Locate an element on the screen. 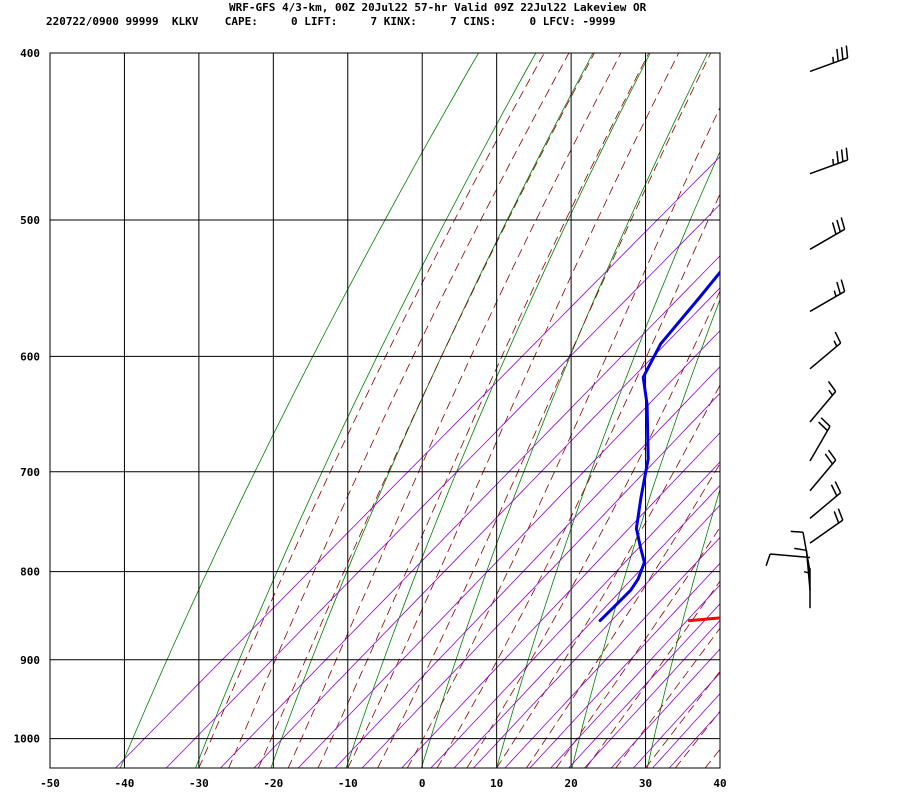  temperature-trace is located at coordinates (703, 619).